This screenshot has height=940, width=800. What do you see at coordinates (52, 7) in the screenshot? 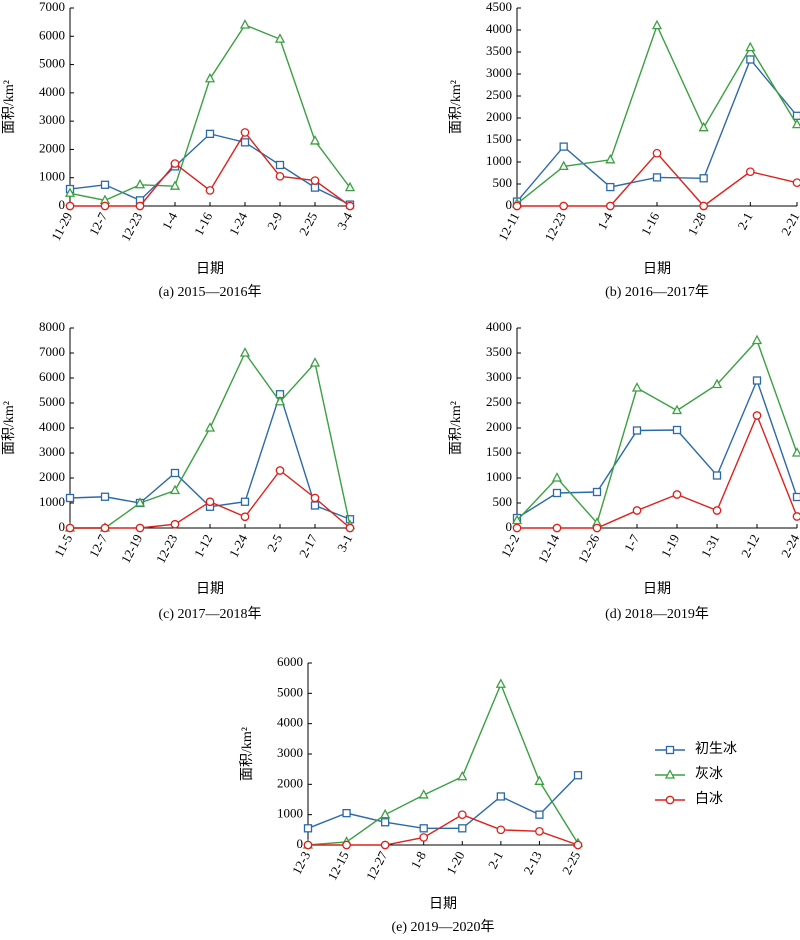
I see `y-tick-label: 7000` at bounding box center [52, 7].